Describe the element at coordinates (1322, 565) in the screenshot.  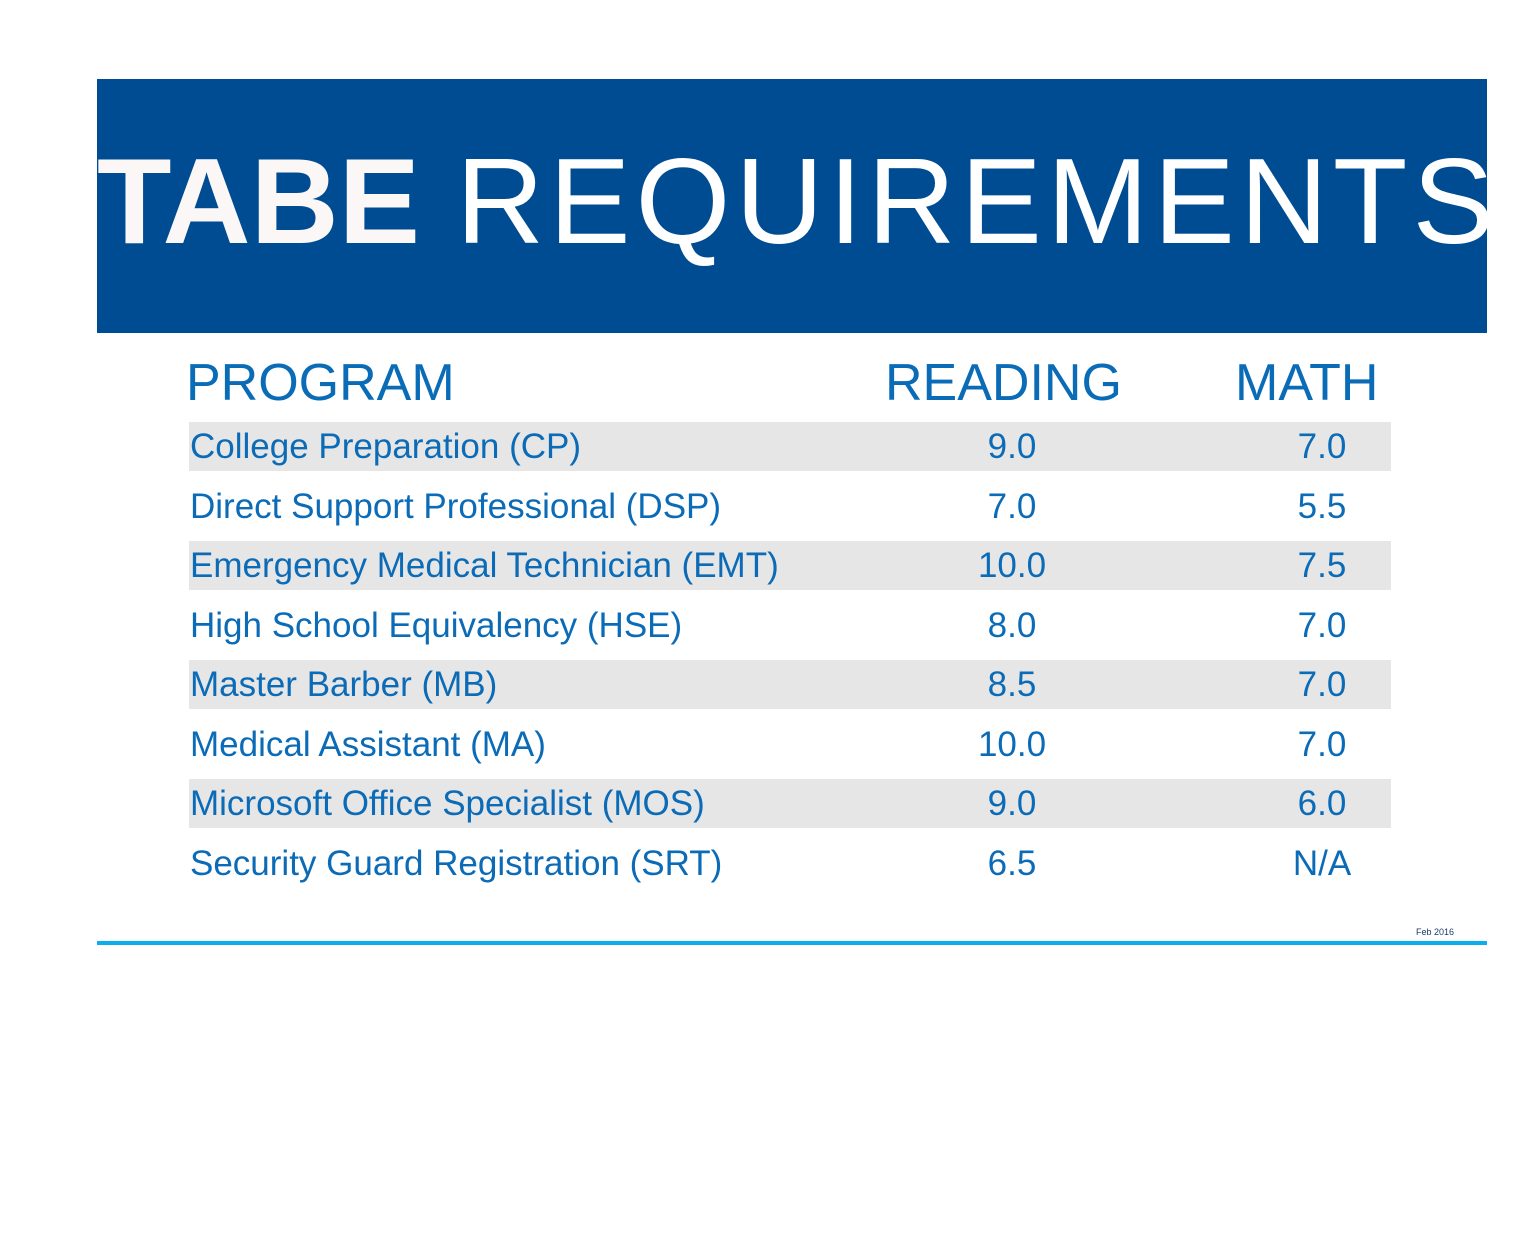
I see `math-cell: 7.5` at that location.